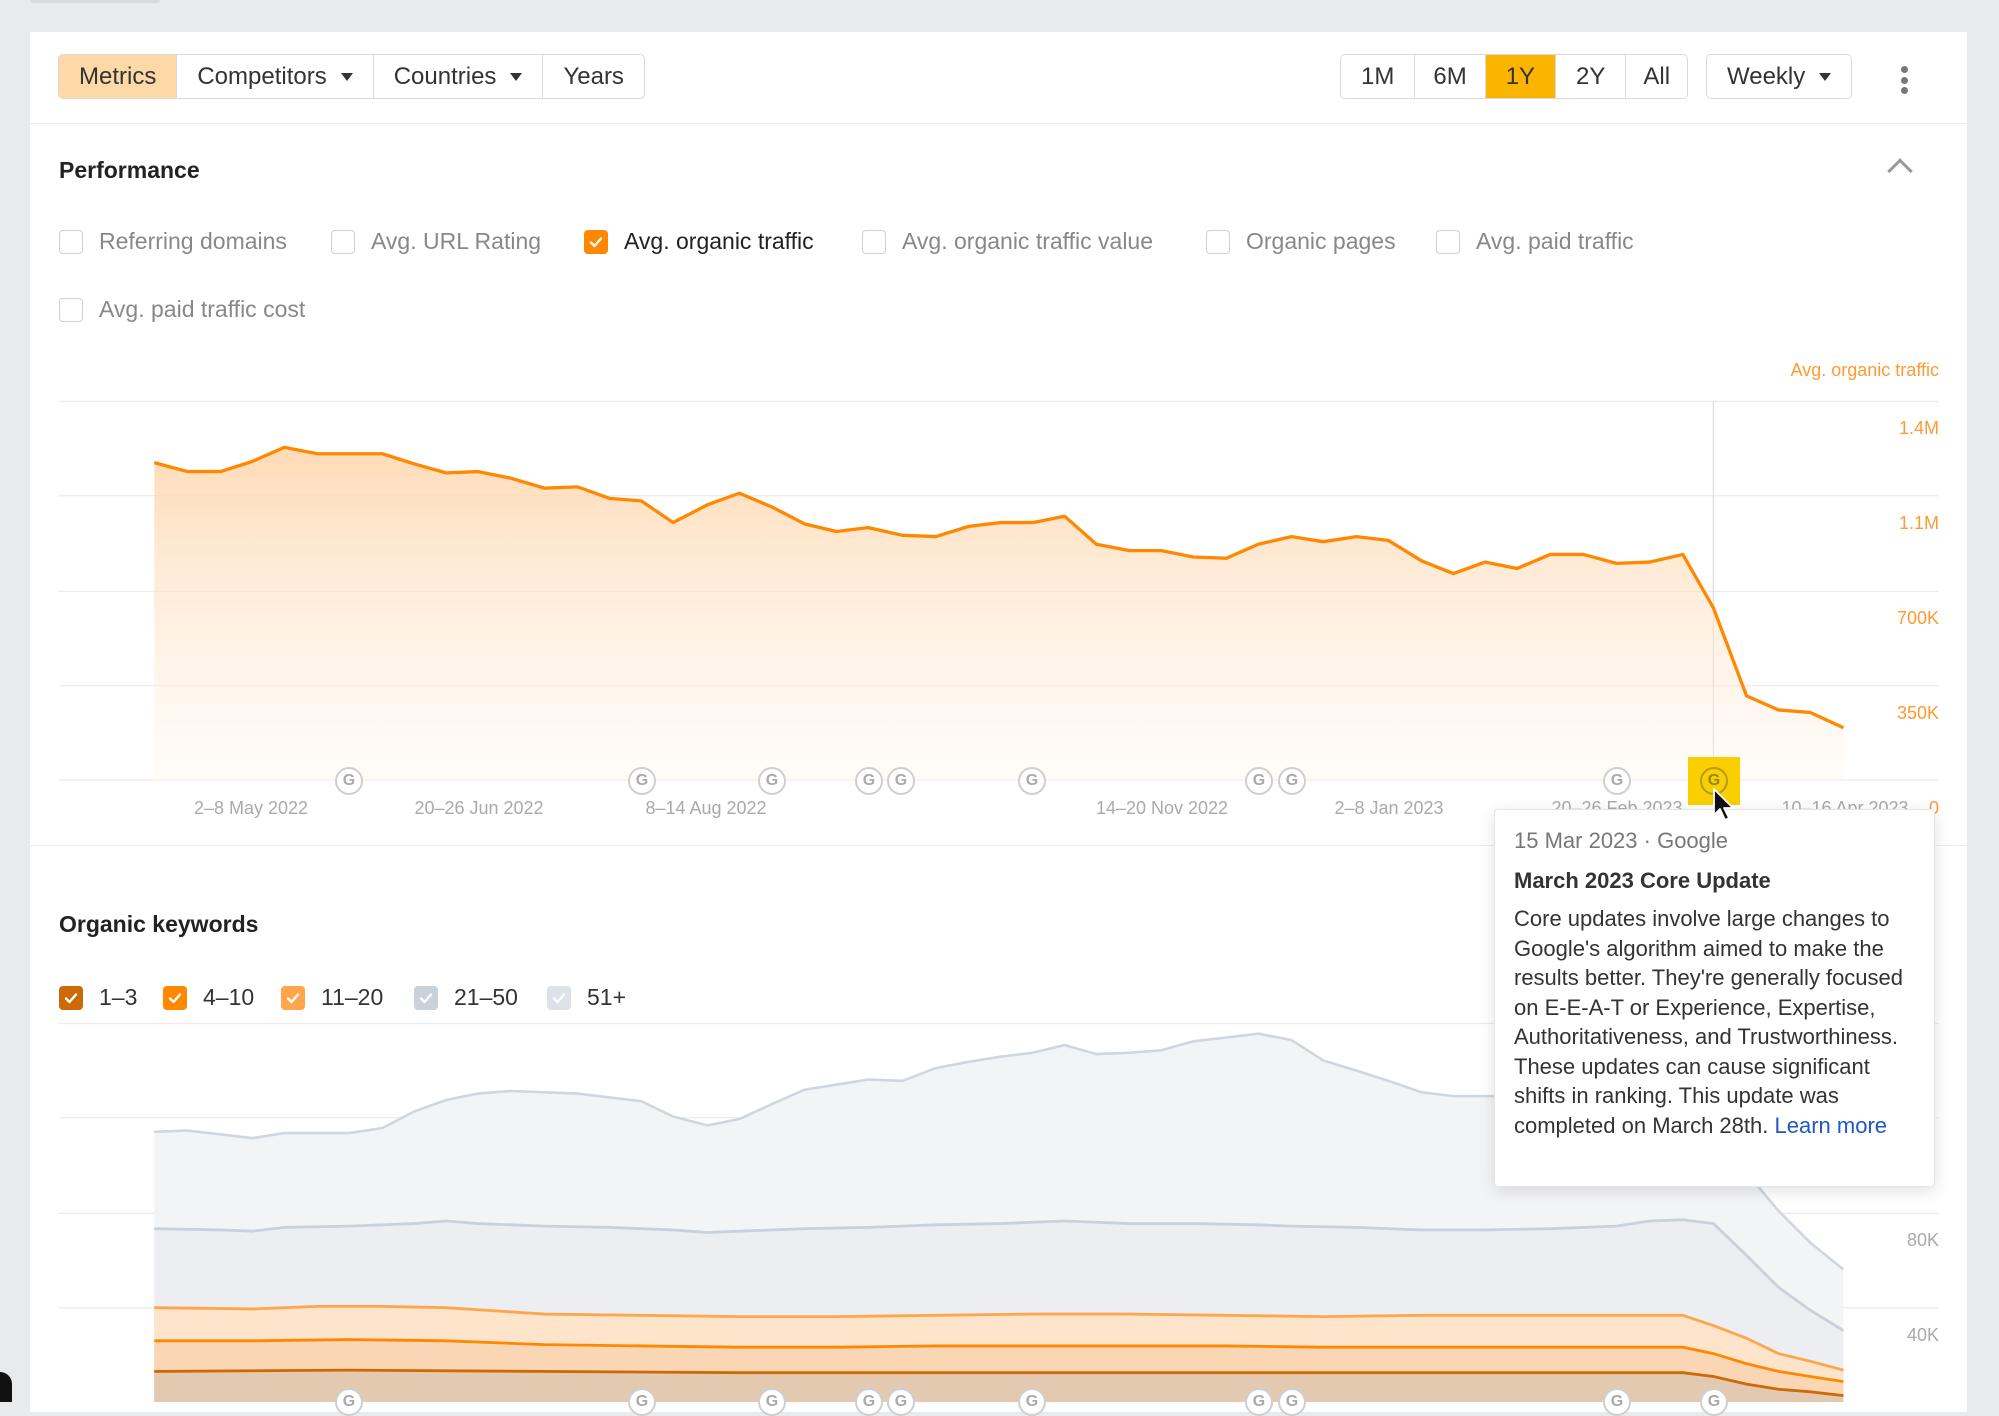  I want to click on mouse-cursor-icon, so click(1725, 805).